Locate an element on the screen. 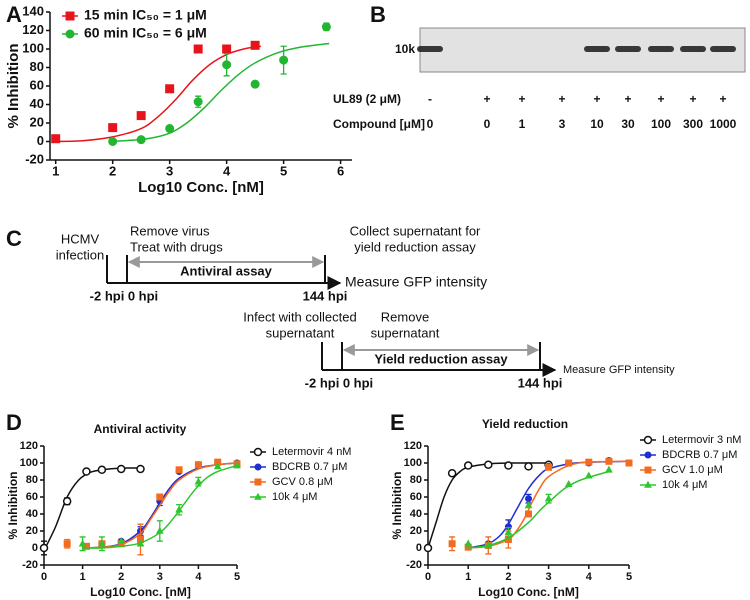 This screenshot has width=750, height=600. x-tick-label: 1 is located at coordinates (55, 170).